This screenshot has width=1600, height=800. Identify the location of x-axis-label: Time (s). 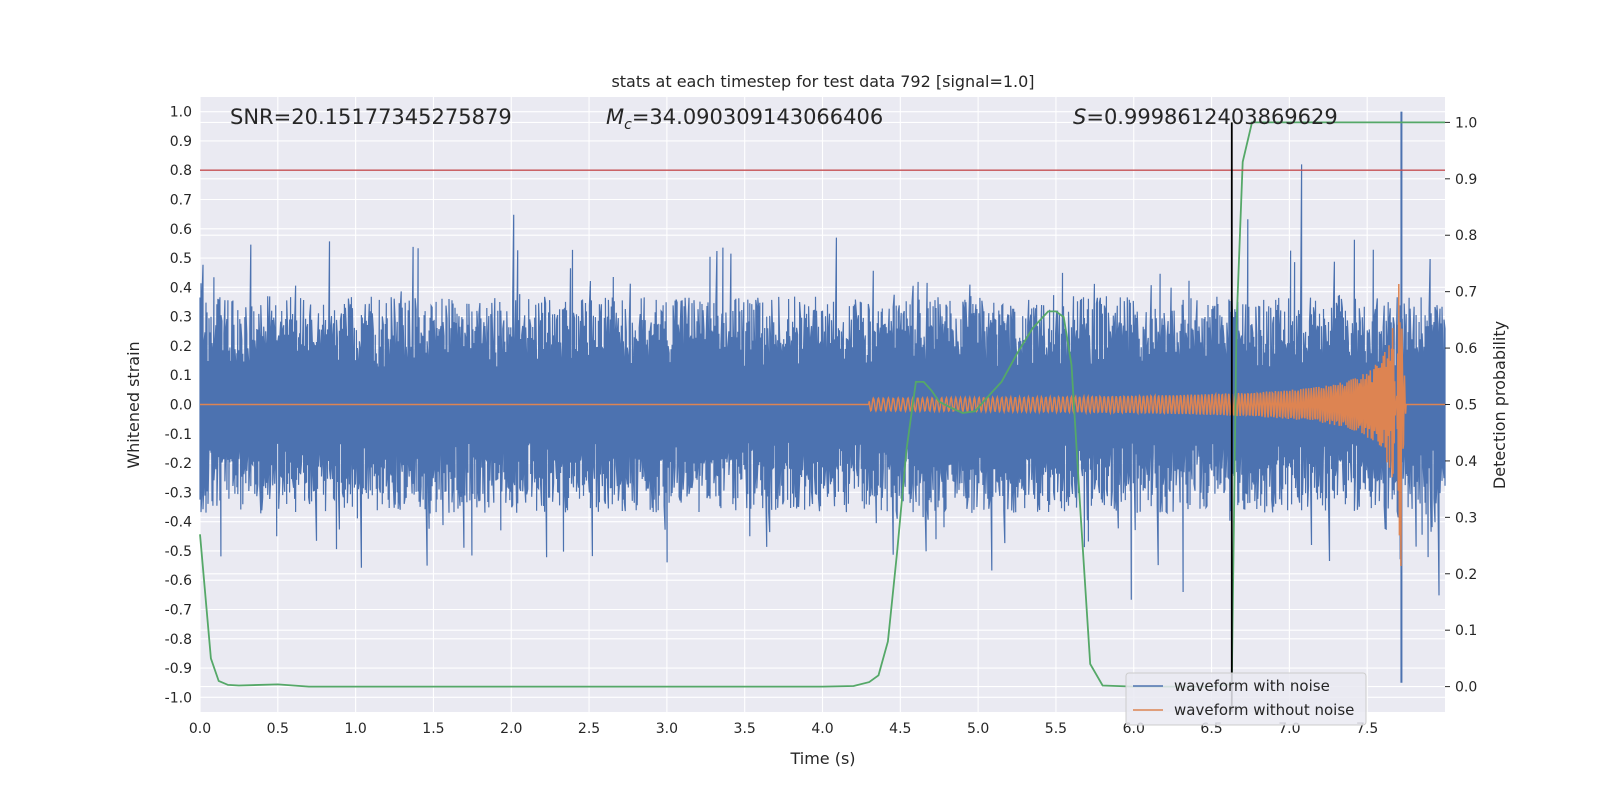
(822, 758).